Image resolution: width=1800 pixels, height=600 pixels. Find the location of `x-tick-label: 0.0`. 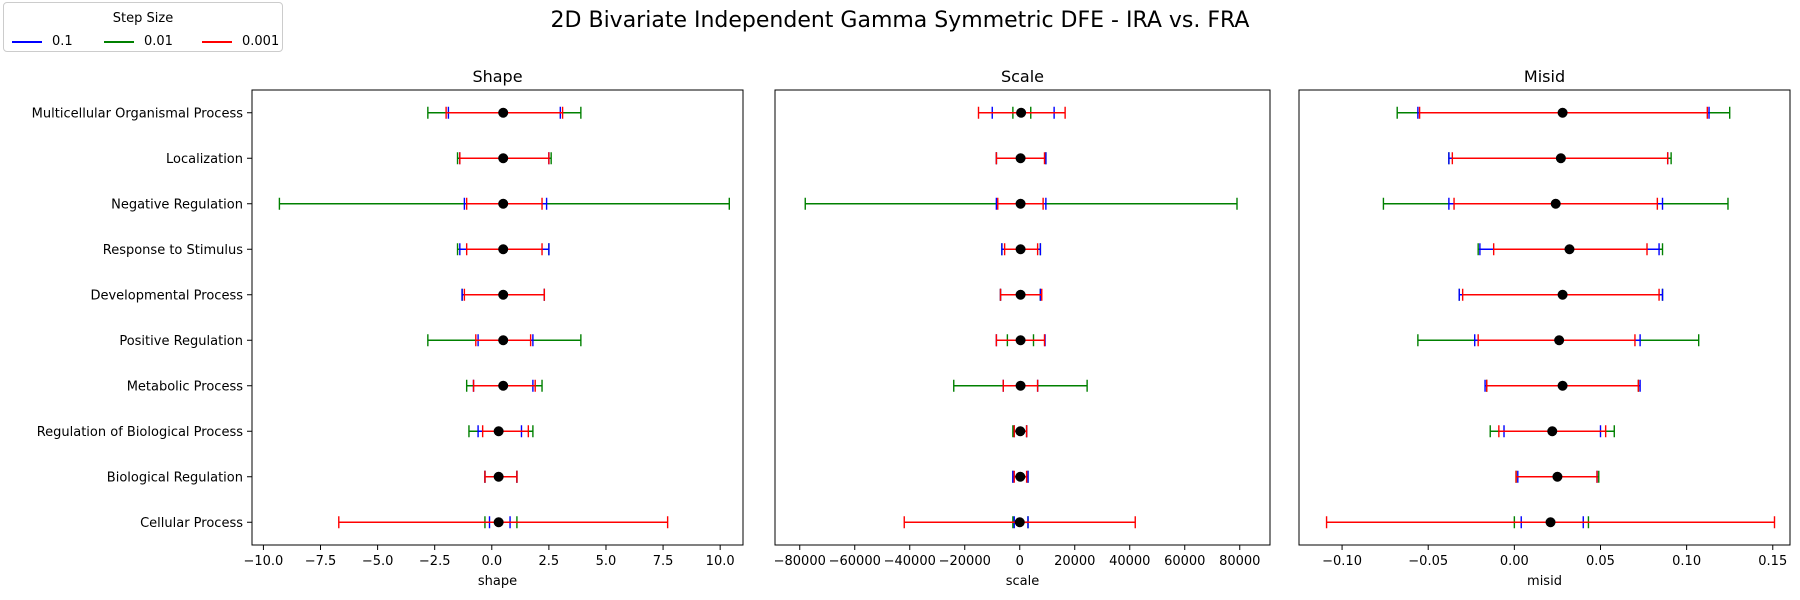

x-tick-label: 0.0 is located at coordinates (491, 561).